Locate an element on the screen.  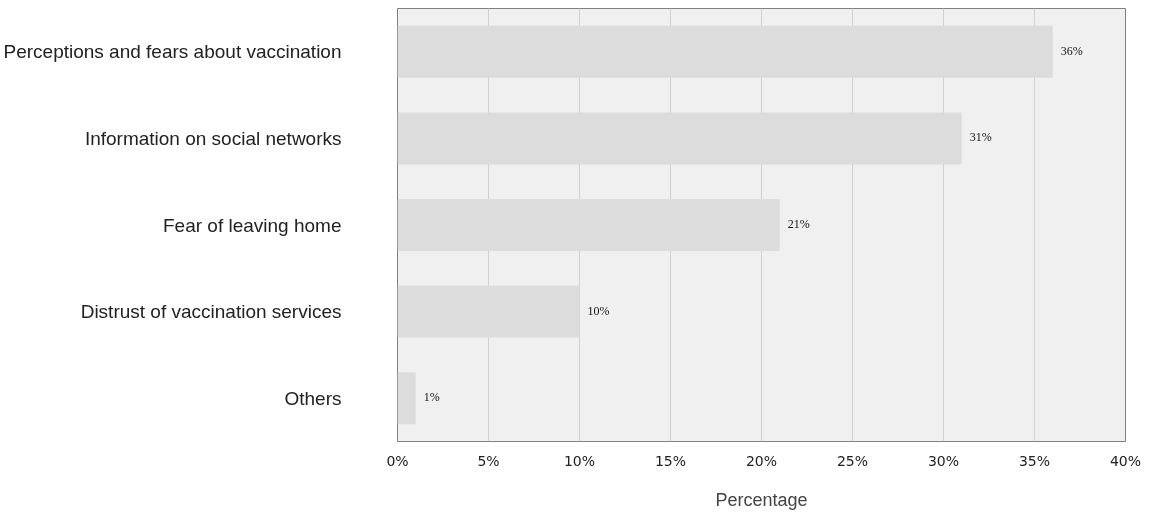
x-tick-label: 15% is located at coordinates (670, 460).